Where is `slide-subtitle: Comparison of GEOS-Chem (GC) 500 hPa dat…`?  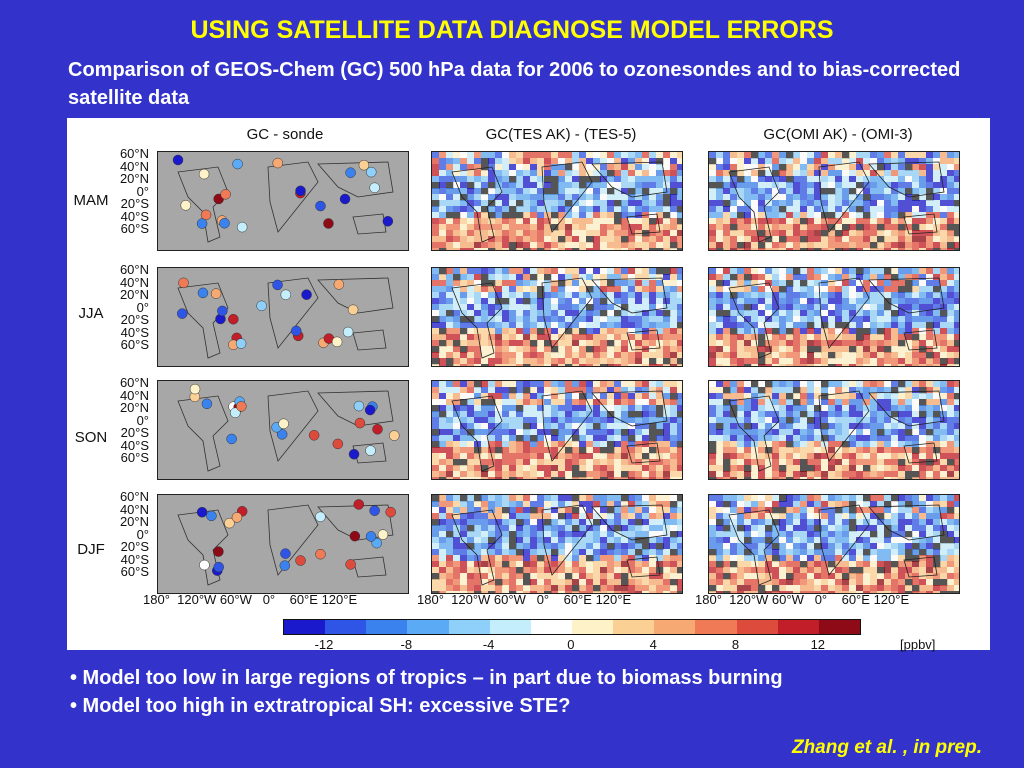 slide-subtitle: Comparison of GEOS-Chem (GC) 500 hPa dat… is located at coordinates (514, 84).